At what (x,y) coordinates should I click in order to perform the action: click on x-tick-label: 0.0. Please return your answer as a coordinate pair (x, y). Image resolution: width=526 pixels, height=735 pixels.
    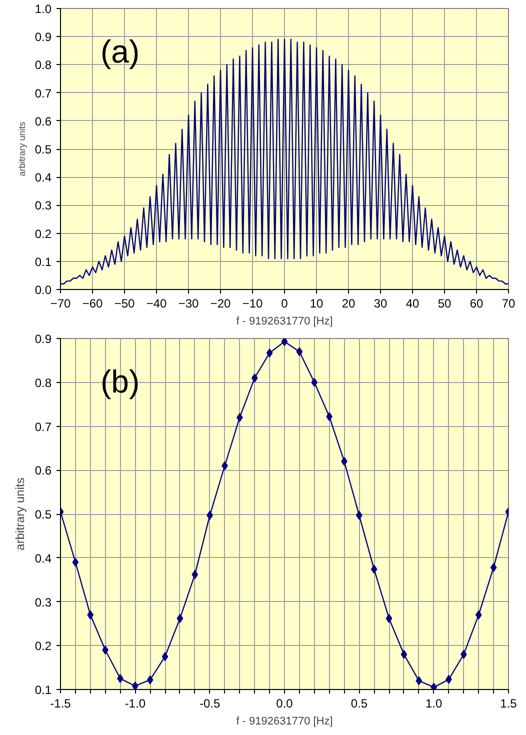
    Looking at the image, I should click on (285, 703).